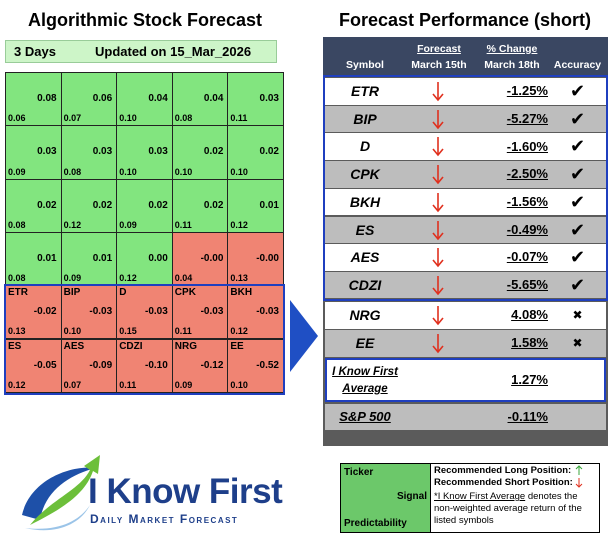  Describe the element at coordinates (200, 259) in the screenshot. I see `forecast-cell: -0.00 0.04` at that location.